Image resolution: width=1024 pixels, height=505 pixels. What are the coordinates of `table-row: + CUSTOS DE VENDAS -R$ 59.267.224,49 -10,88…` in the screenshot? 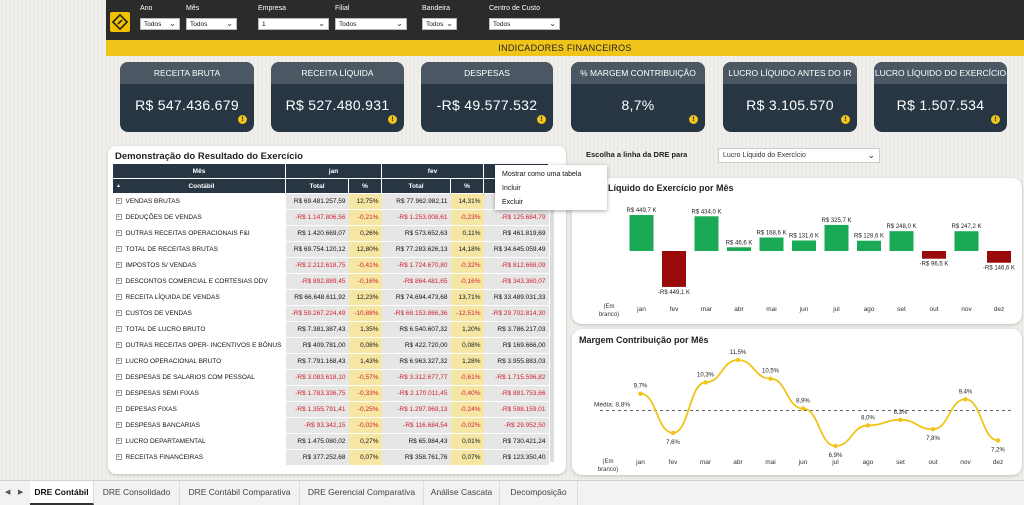 It's located at (330, 313).